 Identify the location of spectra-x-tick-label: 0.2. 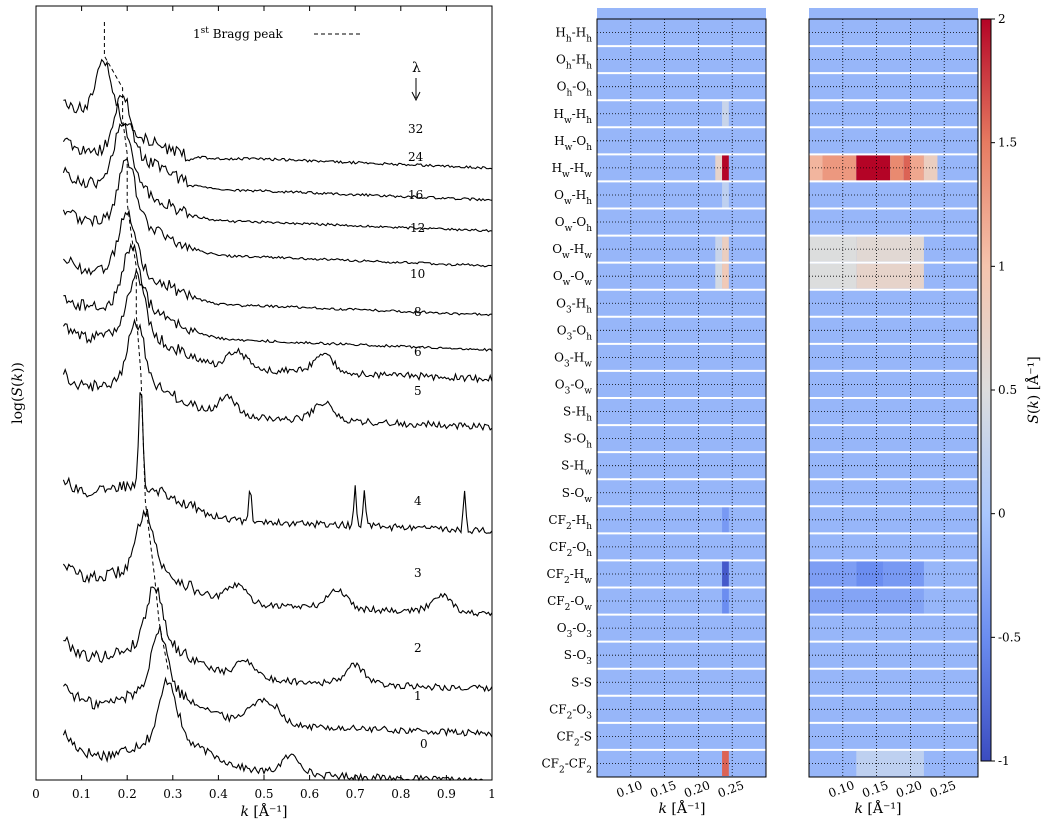
(127, 794).